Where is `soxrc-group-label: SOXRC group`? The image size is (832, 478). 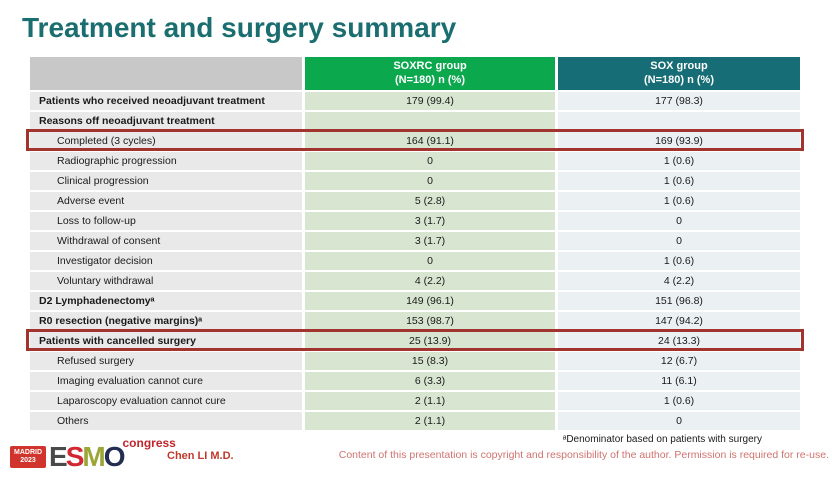
soxrc-group-label: SOXRC group is located at coordinates (430, 65).